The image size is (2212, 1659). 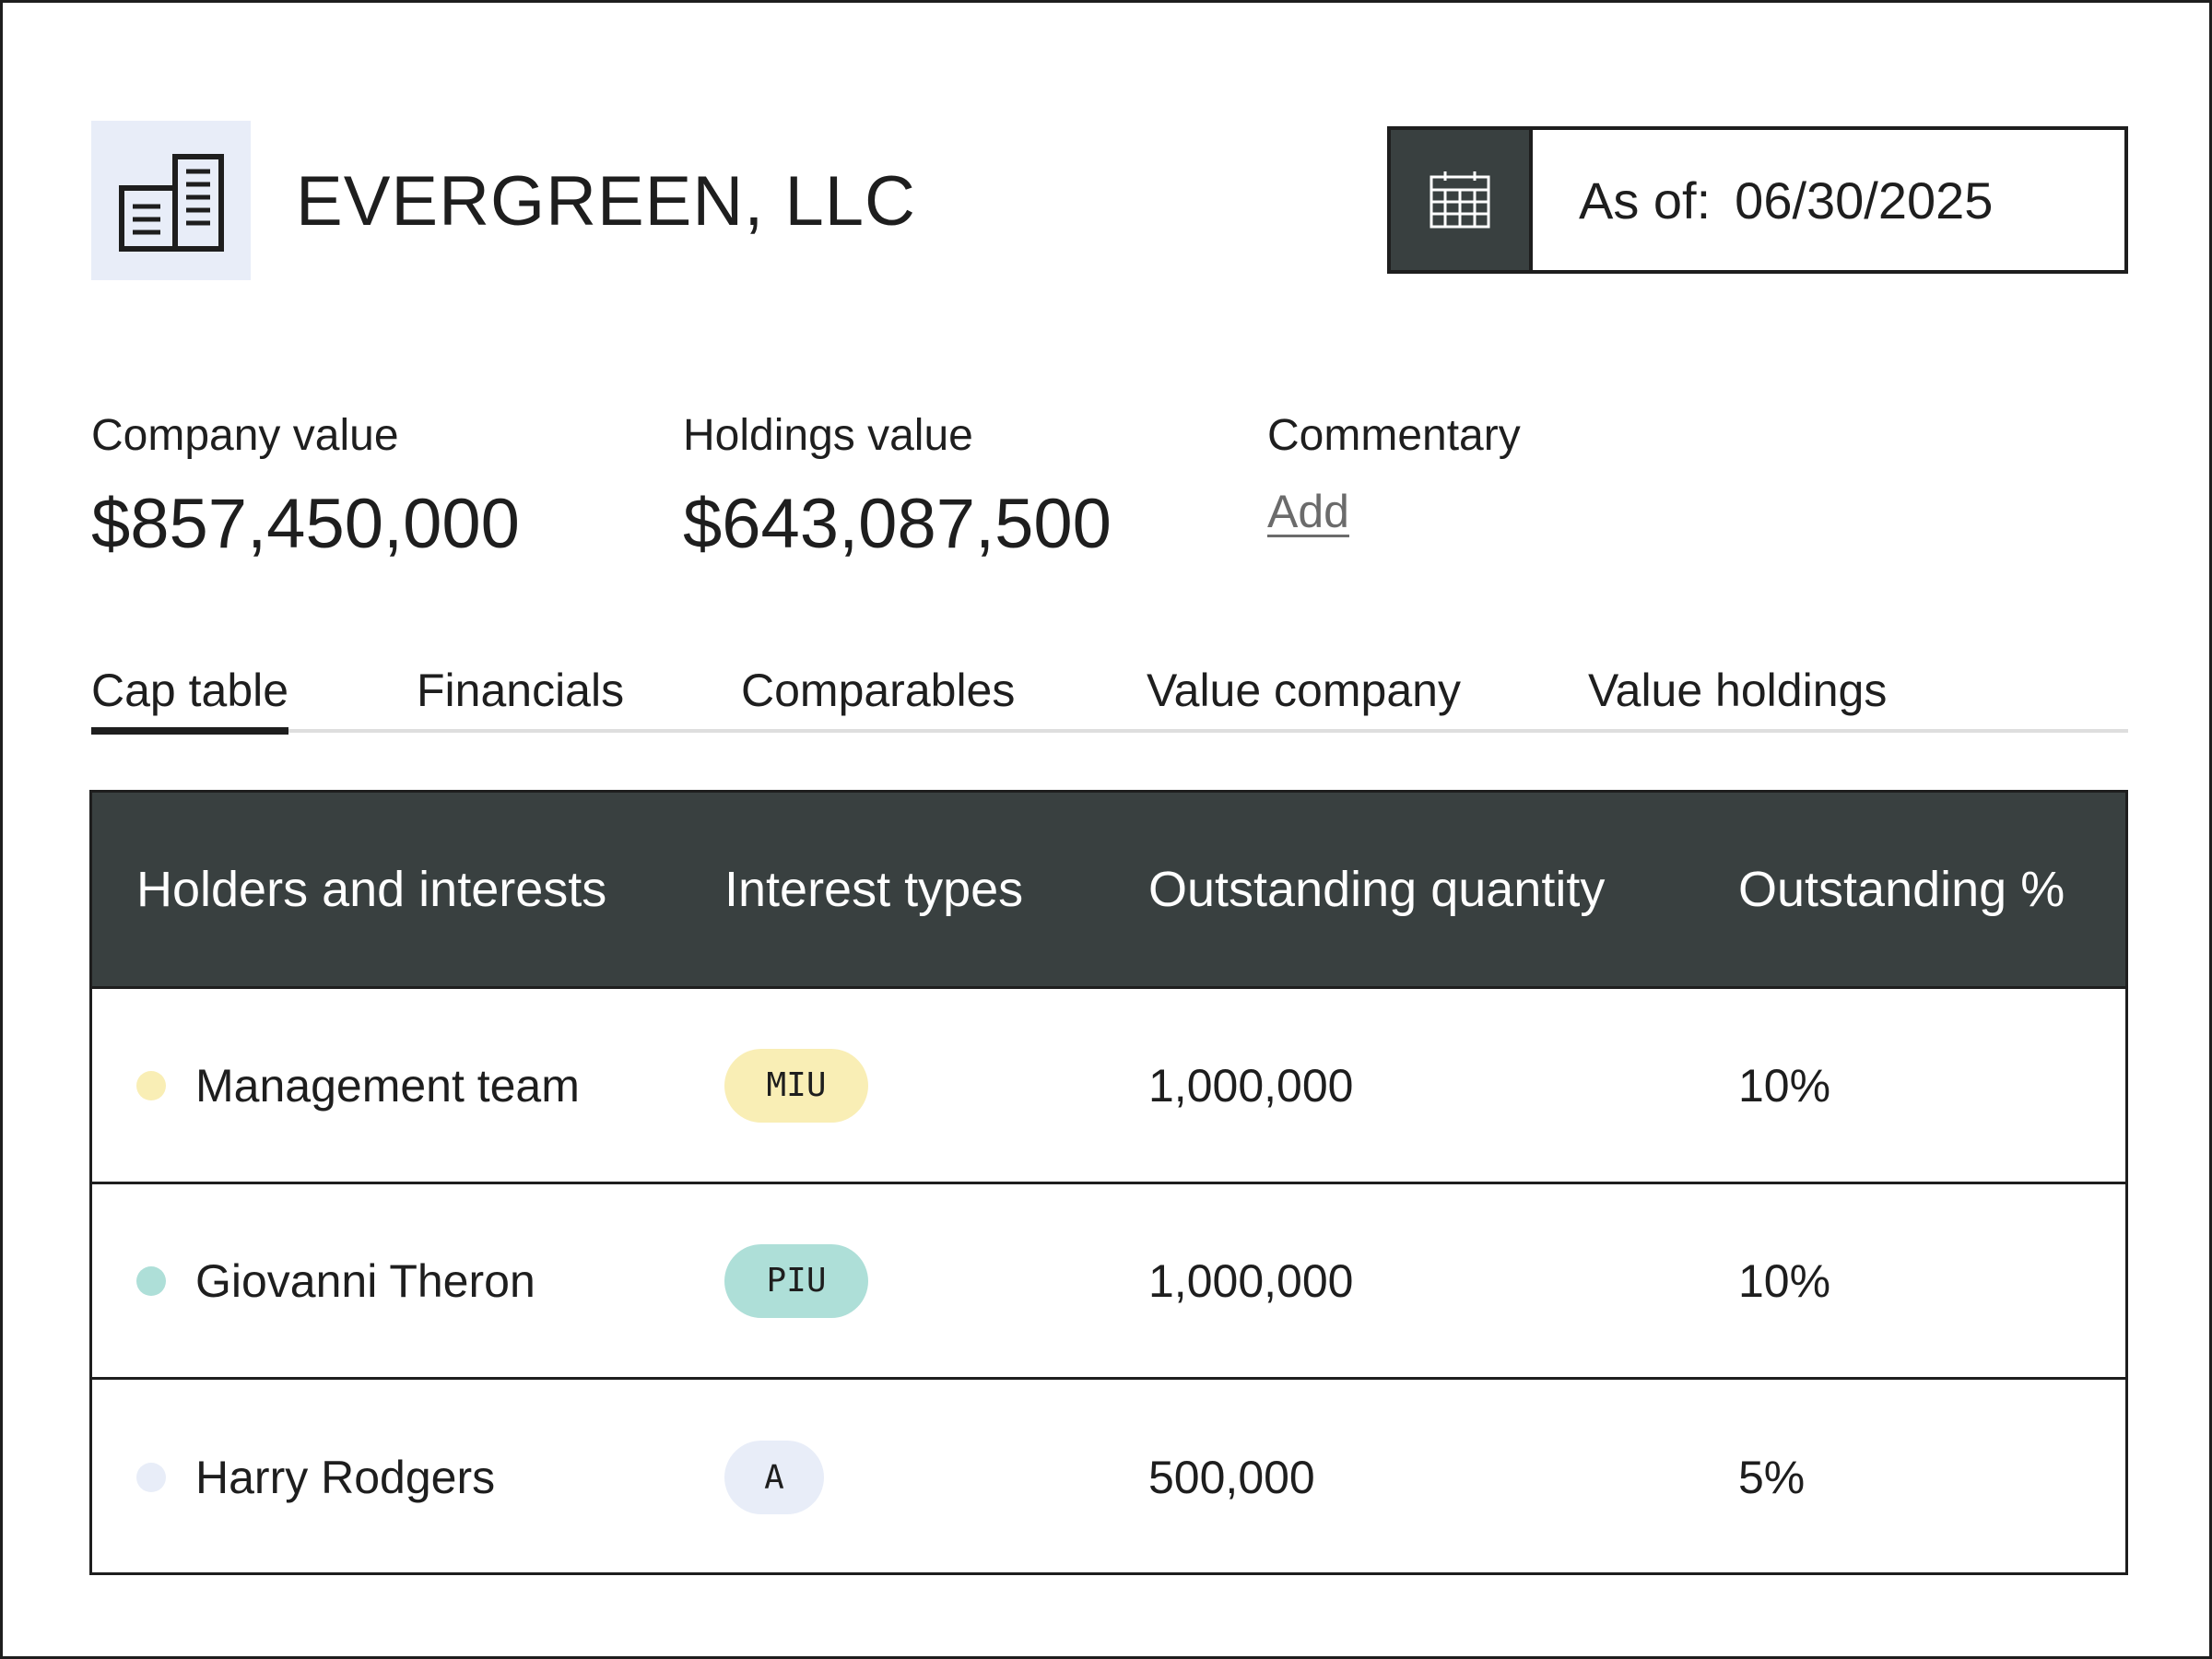 I want to click on company-logo, so click(x=171, y=200).